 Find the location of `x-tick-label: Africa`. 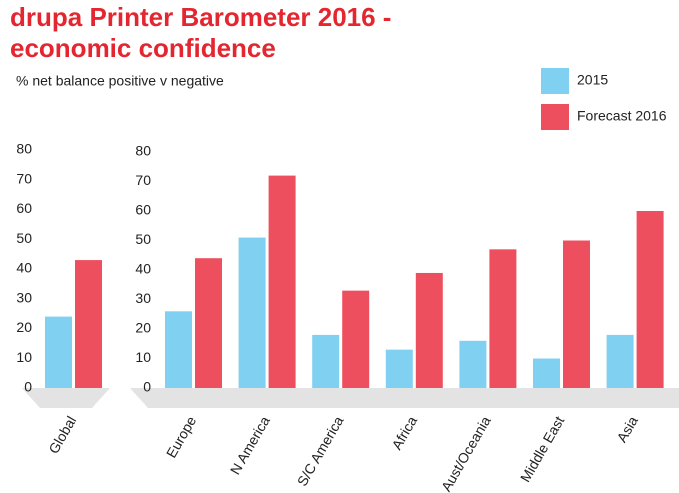

x-tick-label: Africa is located at coordinates (404, 432).